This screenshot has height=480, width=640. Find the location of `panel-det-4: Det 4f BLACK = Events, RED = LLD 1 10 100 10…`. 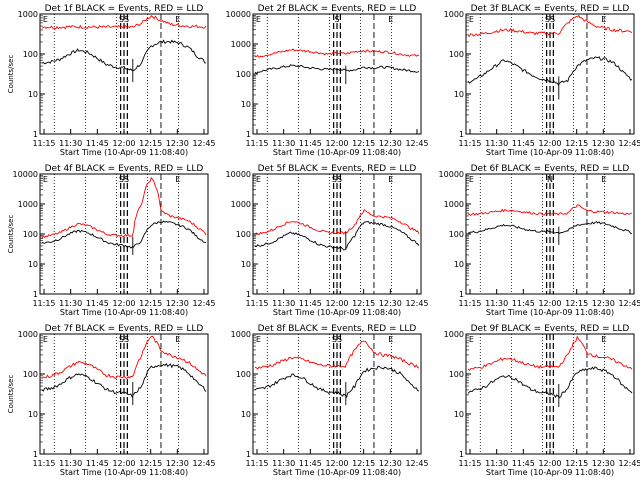

panel-det-4: Det 4f BLACK = Events, RED = LLD 1 10 100 10… is located at coordinates (111, 240).